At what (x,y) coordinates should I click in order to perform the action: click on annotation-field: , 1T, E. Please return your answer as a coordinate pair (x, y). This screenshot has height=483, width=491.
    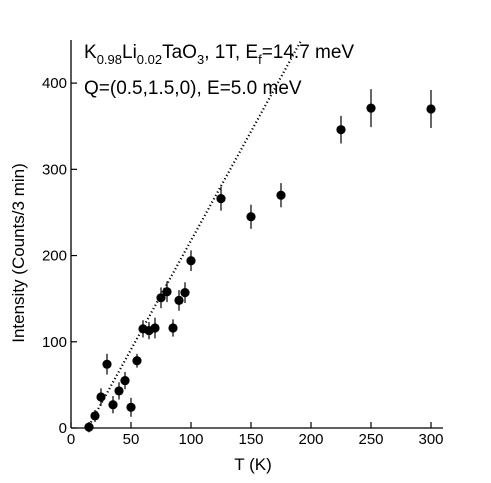
    Looking at the image, I should click on (231, 52).